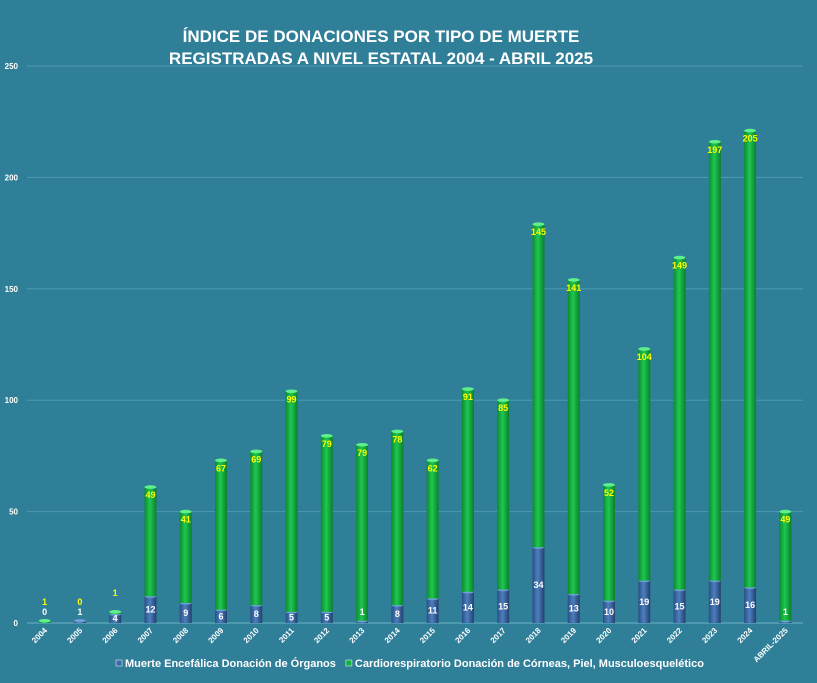 Image resolution: width=817 pixels, height=683 pixels. Describe the element at coordinates (709, 635) in the screenshot. I see `x-tick-label: 2023` at that location.